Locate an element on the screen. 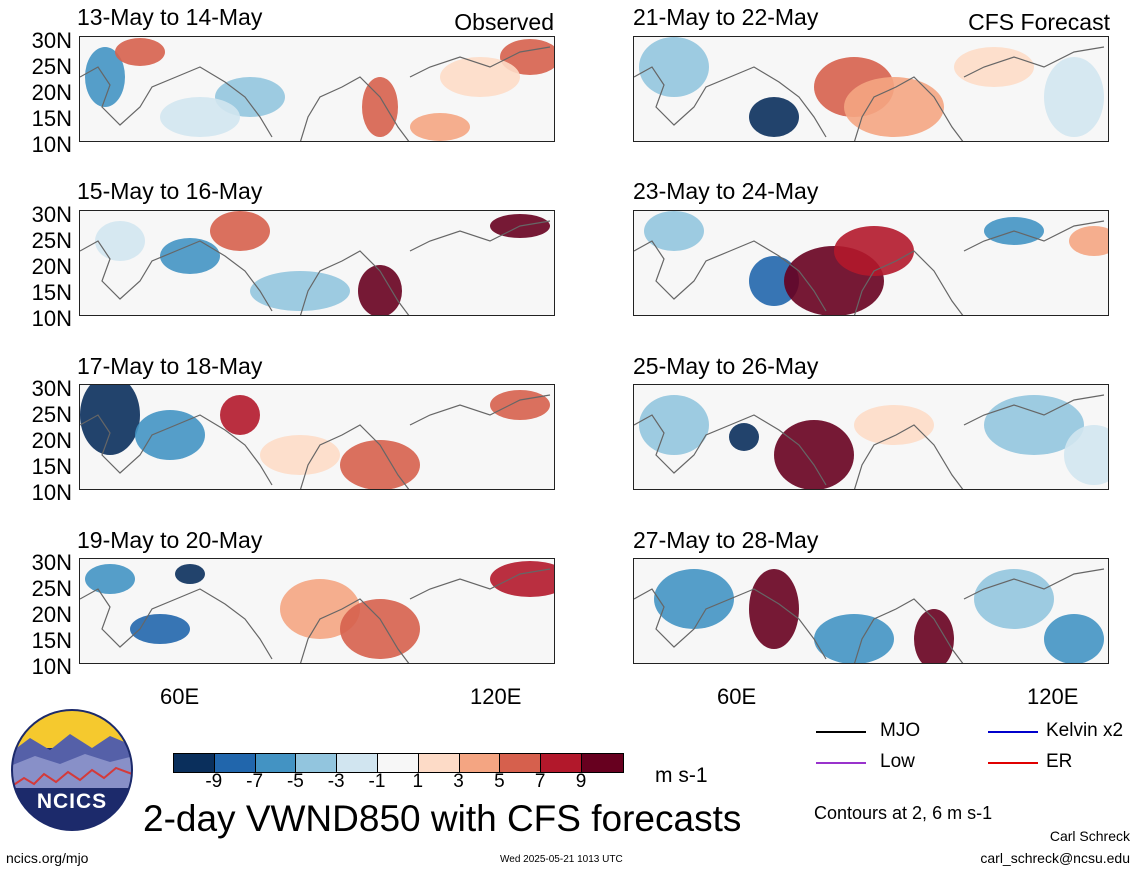 The height and width of the screenshot is (872, 1135). colorbar-tick-label: 9 is located at coordinates (581, 781).